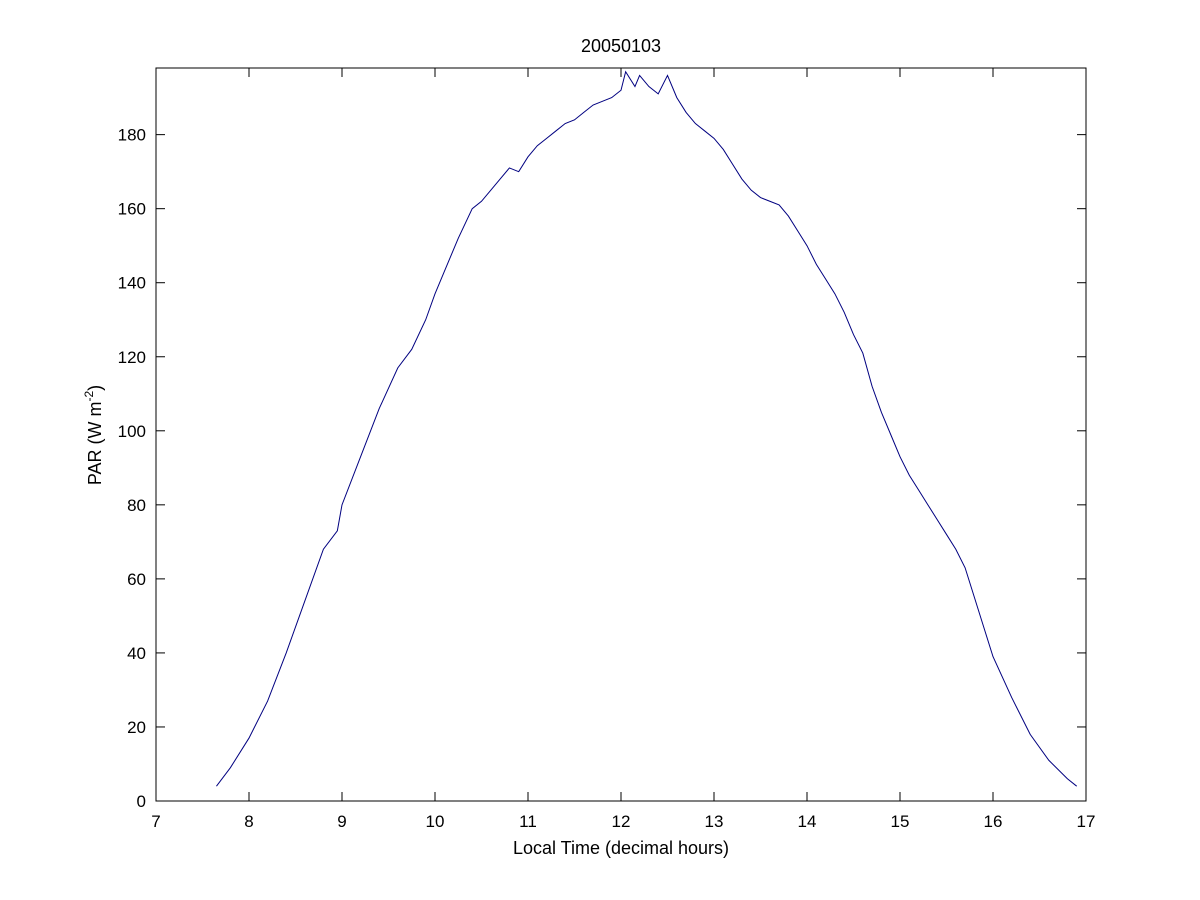 The width and height of the screenshot is (1200, 900). What do you see at coordinates (807, 821) in the screenshot?
I see `x-tick-label: 14` at bounding box center [807, 821].